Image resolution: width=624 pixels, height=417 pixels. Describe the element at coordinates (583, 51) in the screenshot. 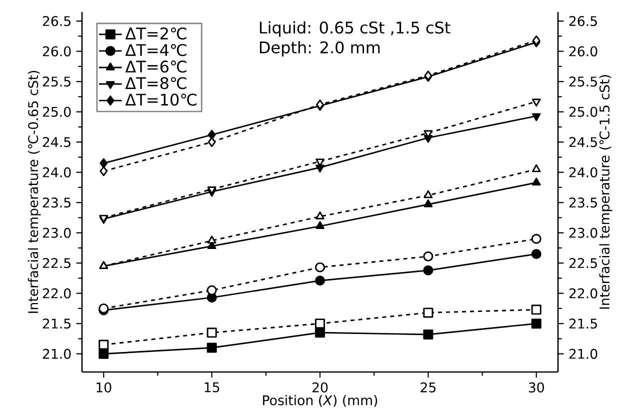

I see `y2-tick-label: 26.0` at that location.